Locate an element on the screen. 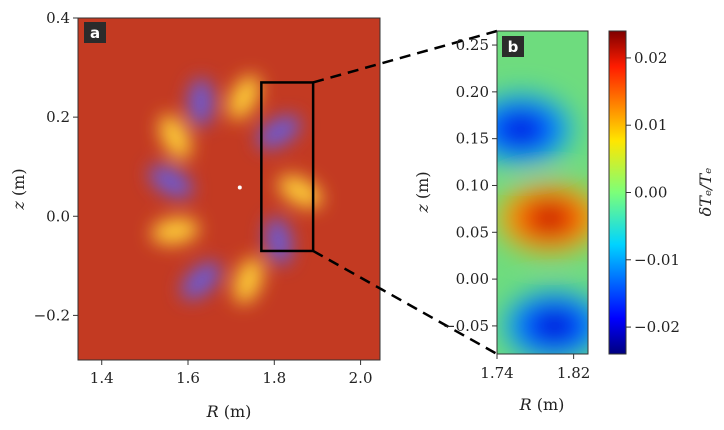 The width and height of the screenshot is (724, 430). panel-b-y-tick-label: 0.00 is located at coordinates (472, 279).